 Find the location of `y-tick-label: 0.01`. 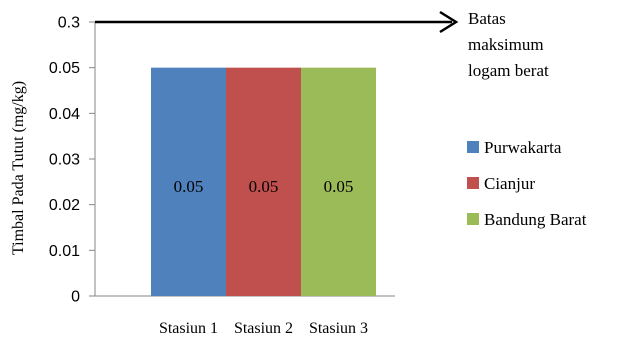

y-tick-label: 0.01 is located at coordinates (64, 251).